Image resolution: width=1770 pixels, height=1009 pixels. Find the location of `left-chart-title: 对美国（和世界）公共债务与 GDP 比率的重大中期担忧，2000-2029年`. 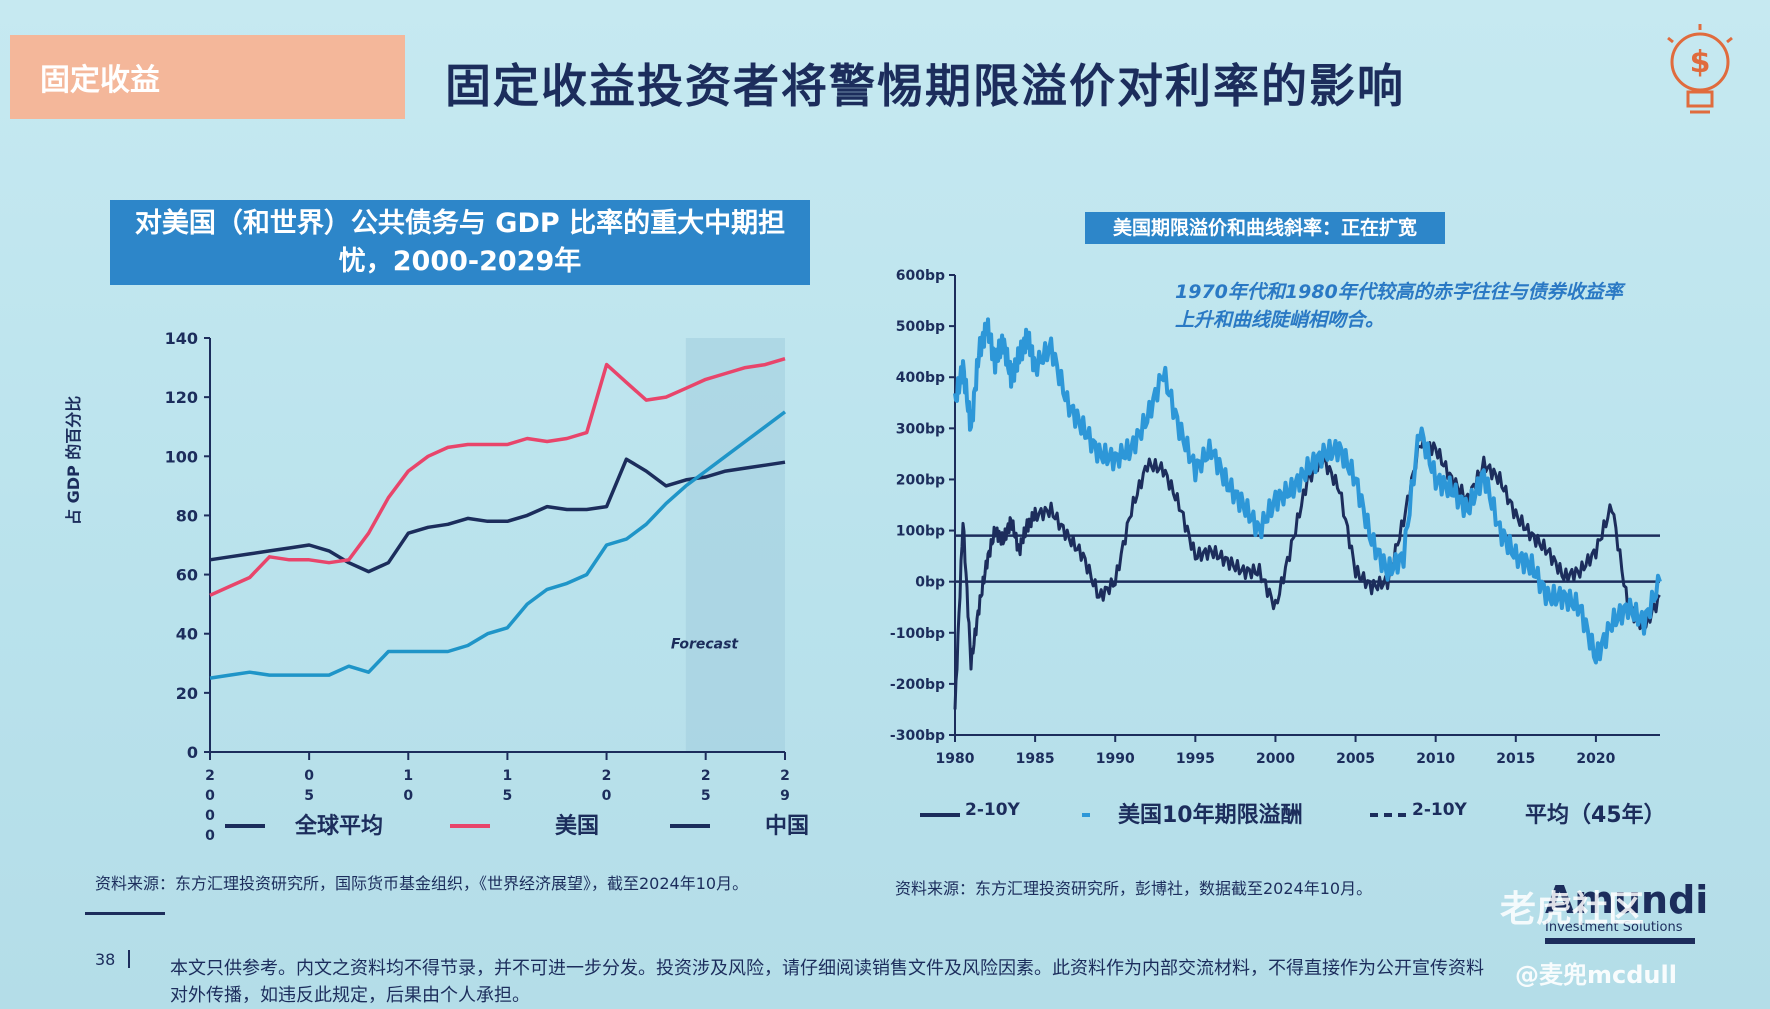

left-chart-title: 对美国（和世界）公共债务与 GDP 比率的重大中期担忧，2000-2029年 is located at coordinates (460, 242).